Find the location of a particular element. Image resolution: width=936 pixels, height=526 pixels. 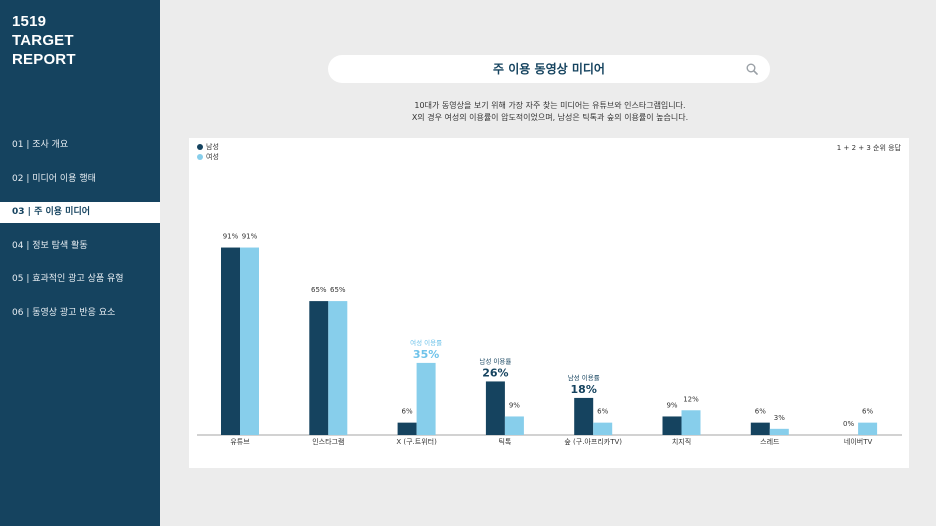

data-label-male-7: 0% is located at coordinates (848, 424).